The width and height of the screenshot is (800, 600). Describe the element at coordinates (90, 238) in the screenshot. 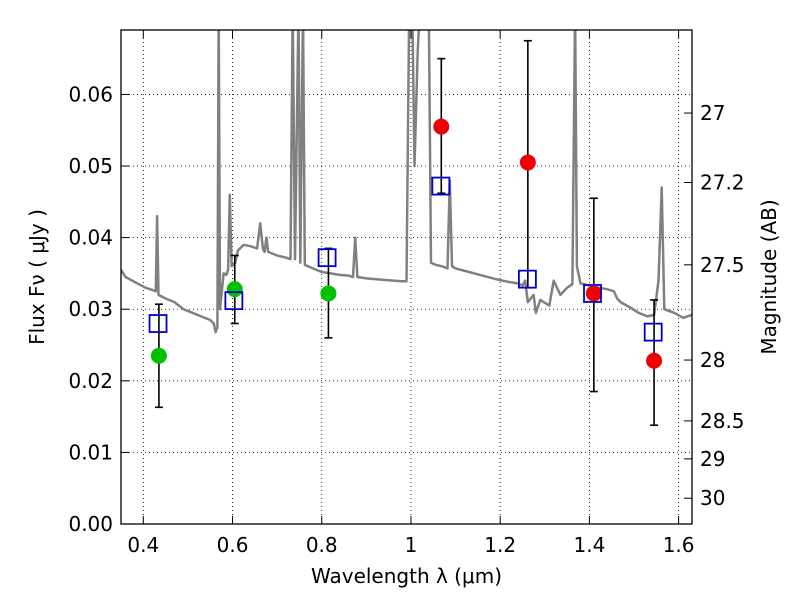

I see `y-tick-label: 0.04` at that location.